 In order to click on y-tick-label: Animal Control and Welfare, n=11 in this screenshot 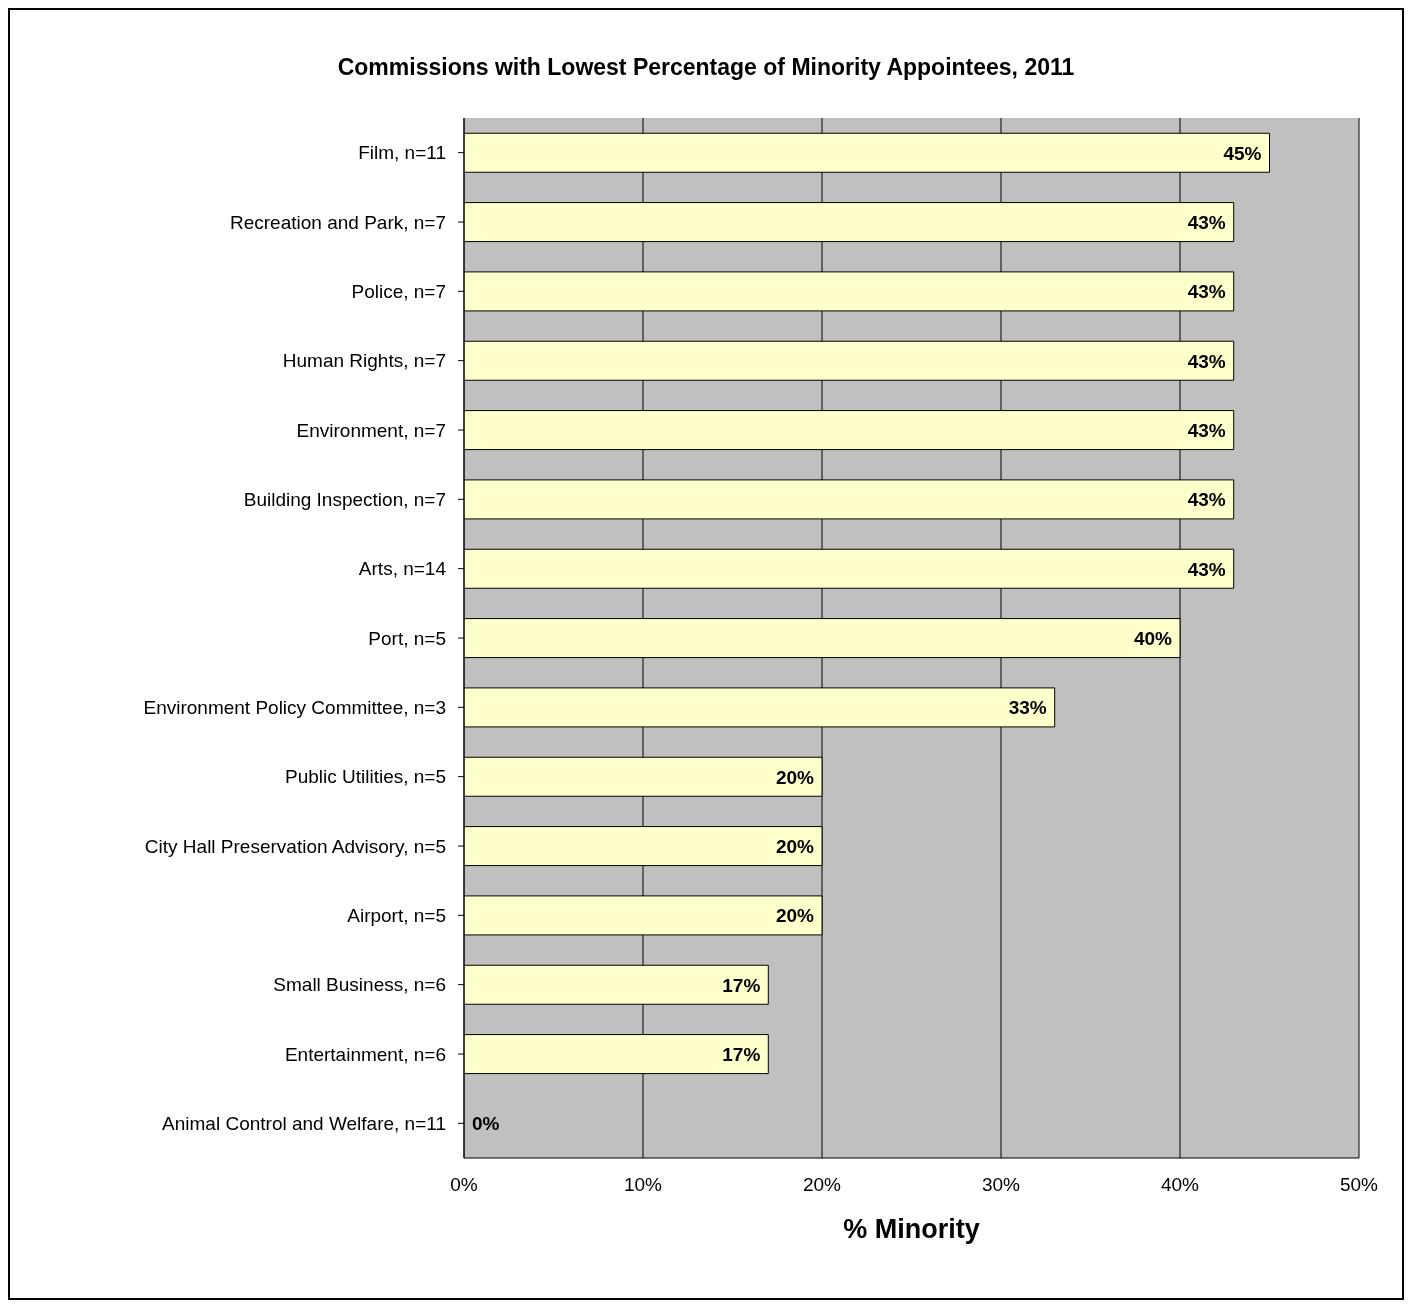, I will do `click(304, 1124)`.